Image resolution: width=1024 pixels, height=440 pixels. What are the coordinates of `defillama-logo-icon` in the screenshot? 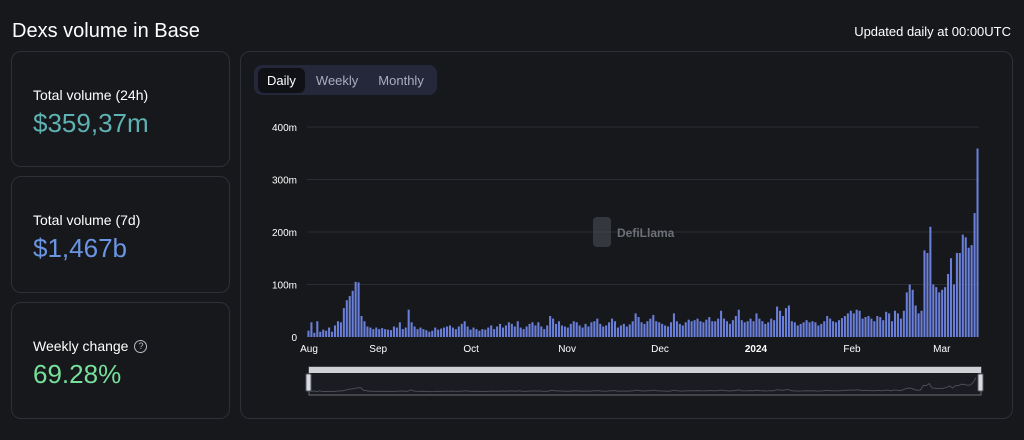 It's located at (602, 232).